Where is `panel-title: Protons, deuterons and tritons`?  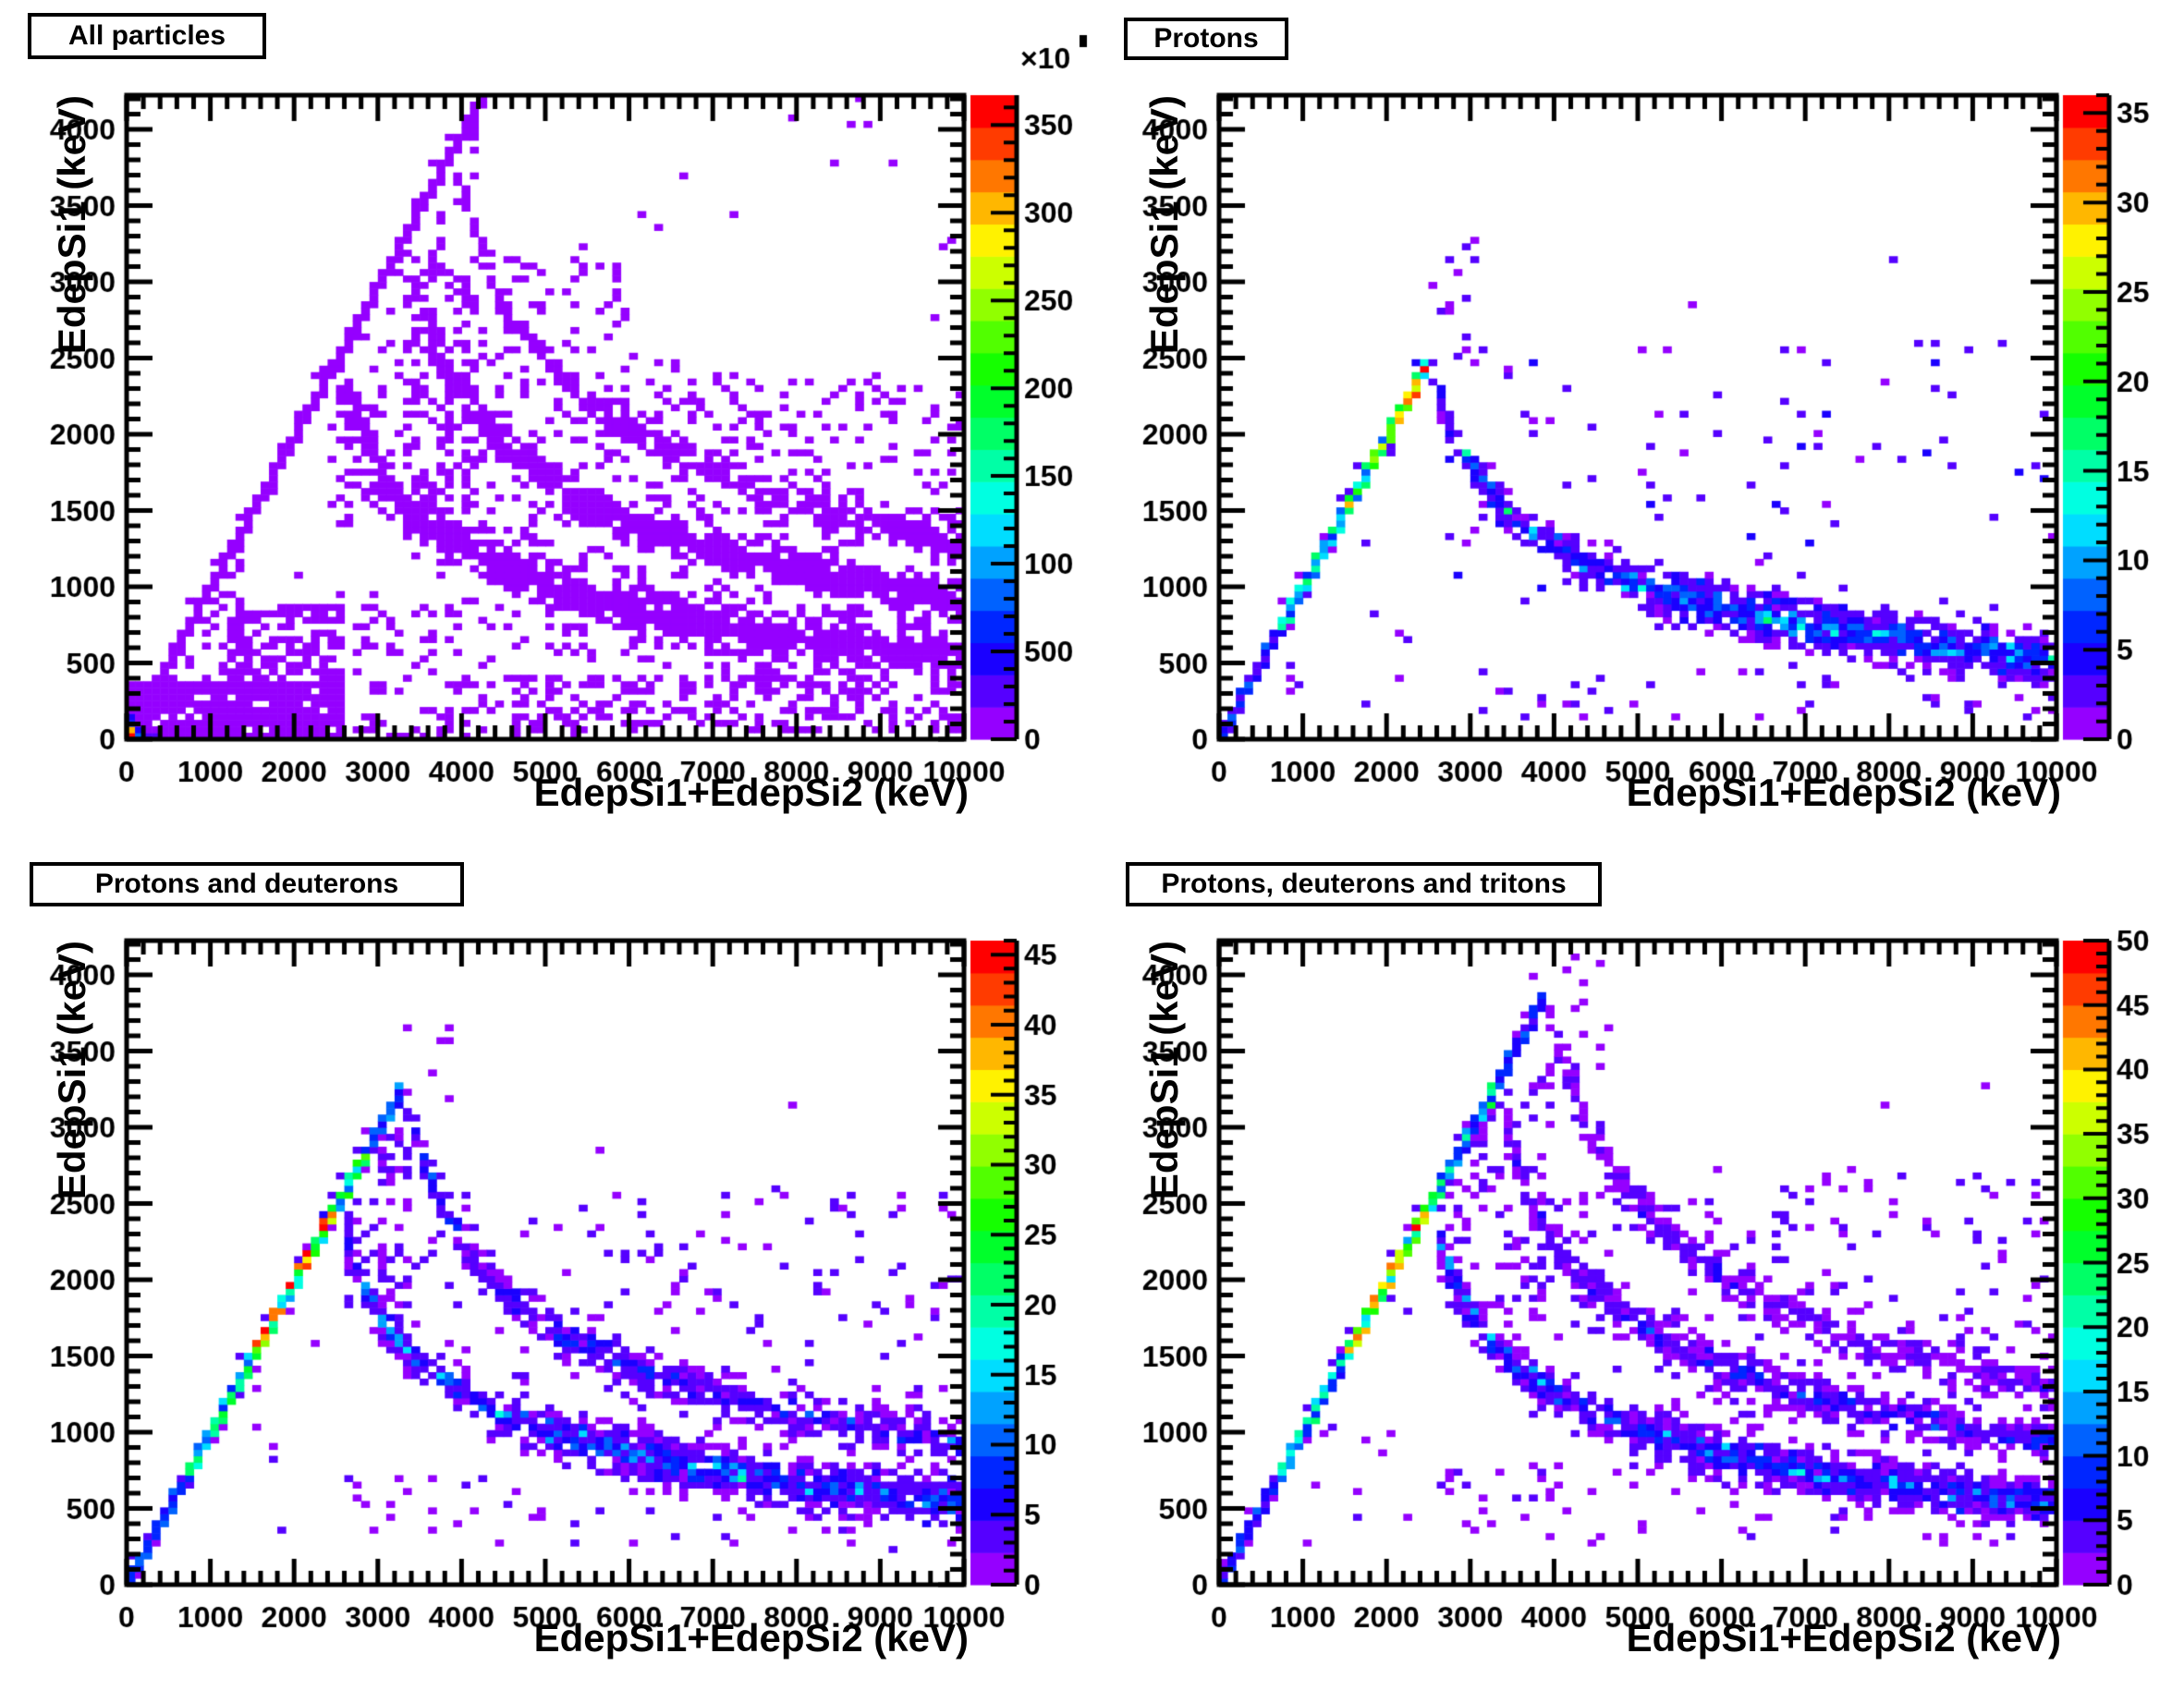 panel-title: Protons, deuterons and tritons is located at coordinates (1364, 884).